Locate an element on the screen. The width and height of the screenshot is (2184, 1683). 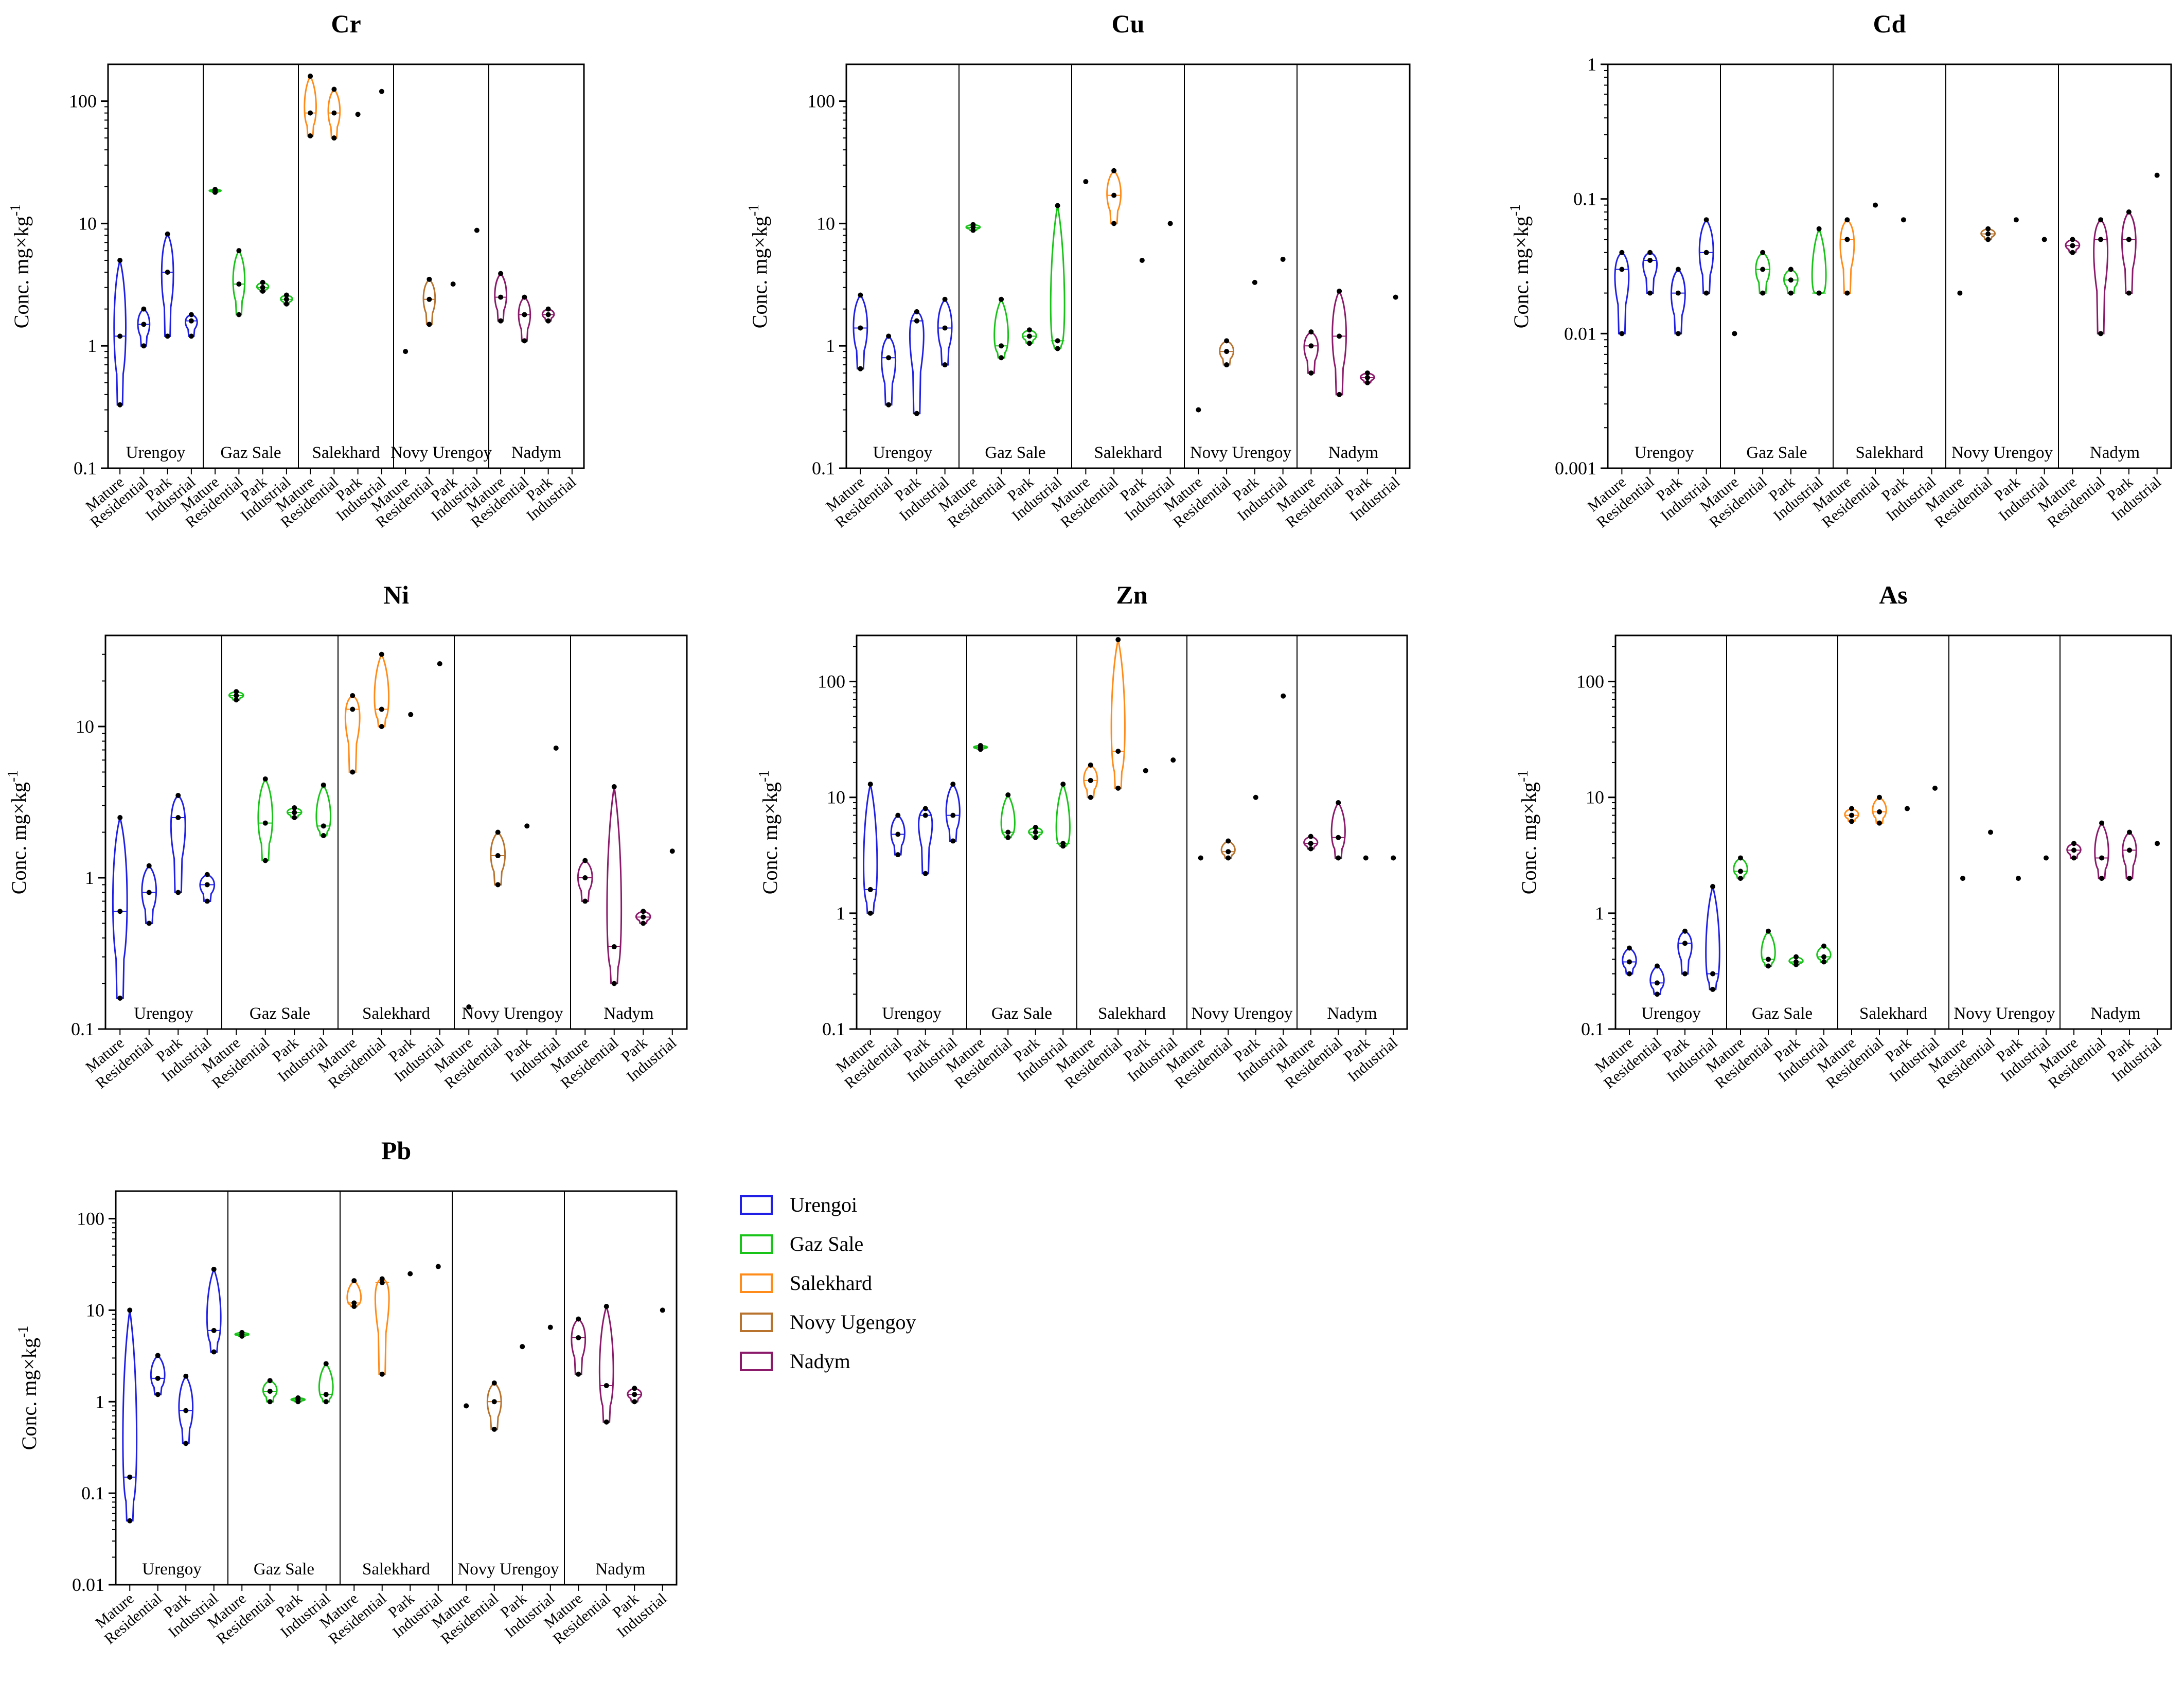
city-label: Novy Urengoy is located at coordinates (441, 453).